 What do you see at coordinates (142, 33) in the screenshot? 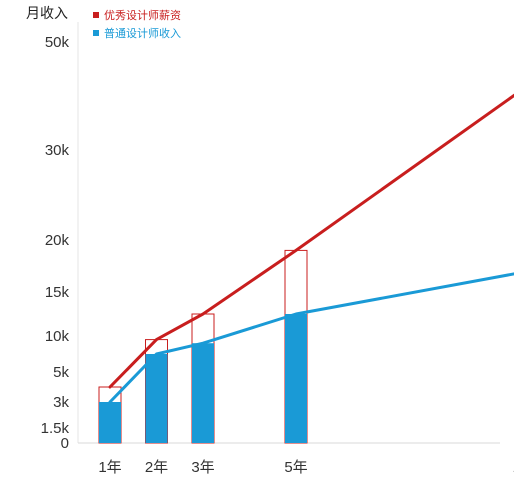
I see `legend-label: 普通设计师收入` at bounding box center [142, 33].